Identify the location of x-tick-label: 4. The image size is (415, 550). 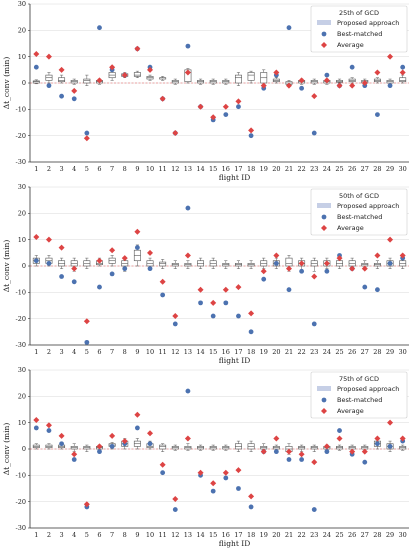
(74, 535).